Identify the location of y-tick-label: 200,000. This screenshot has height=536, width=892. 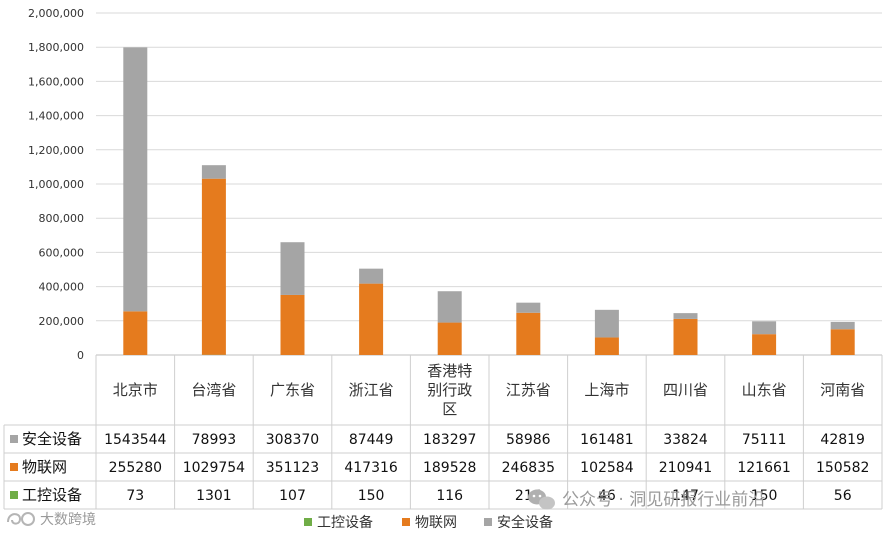
(62, 321).